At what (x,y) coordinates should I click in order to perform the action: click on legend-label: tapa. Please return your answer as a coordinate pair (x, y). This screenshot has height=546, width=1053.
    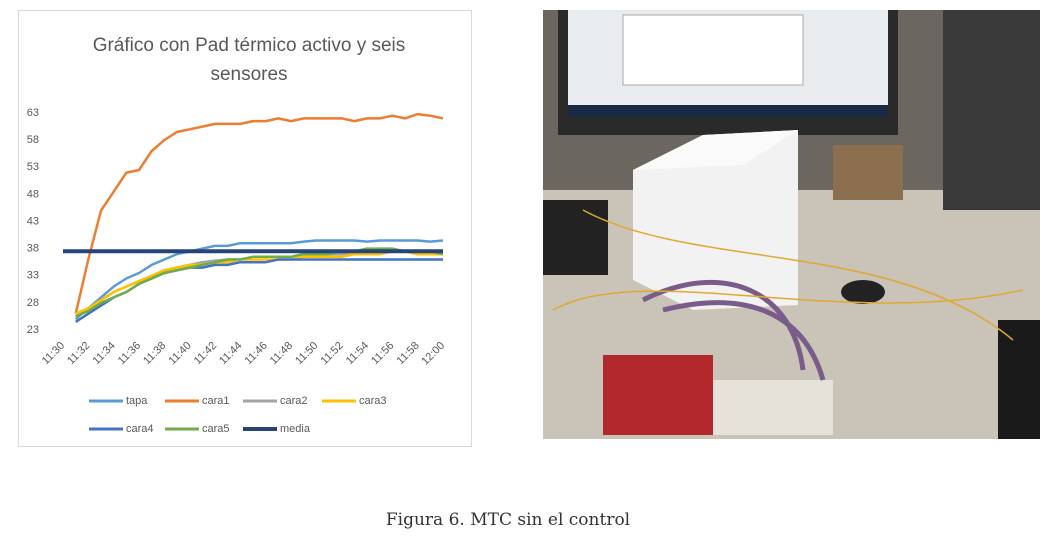
    Looking at the image, I should click on (137, 401).